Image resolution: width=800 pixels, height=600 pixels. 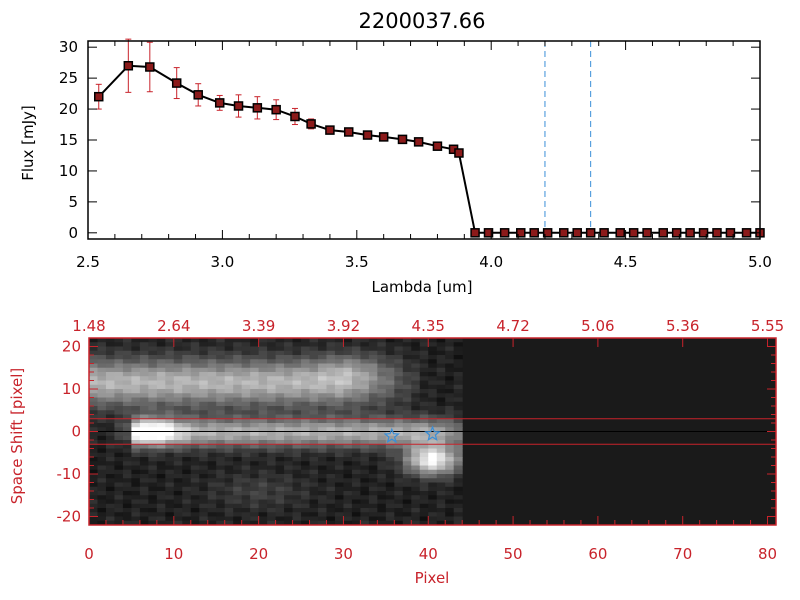 I want to click on data-point, so click(x=676, y=233).